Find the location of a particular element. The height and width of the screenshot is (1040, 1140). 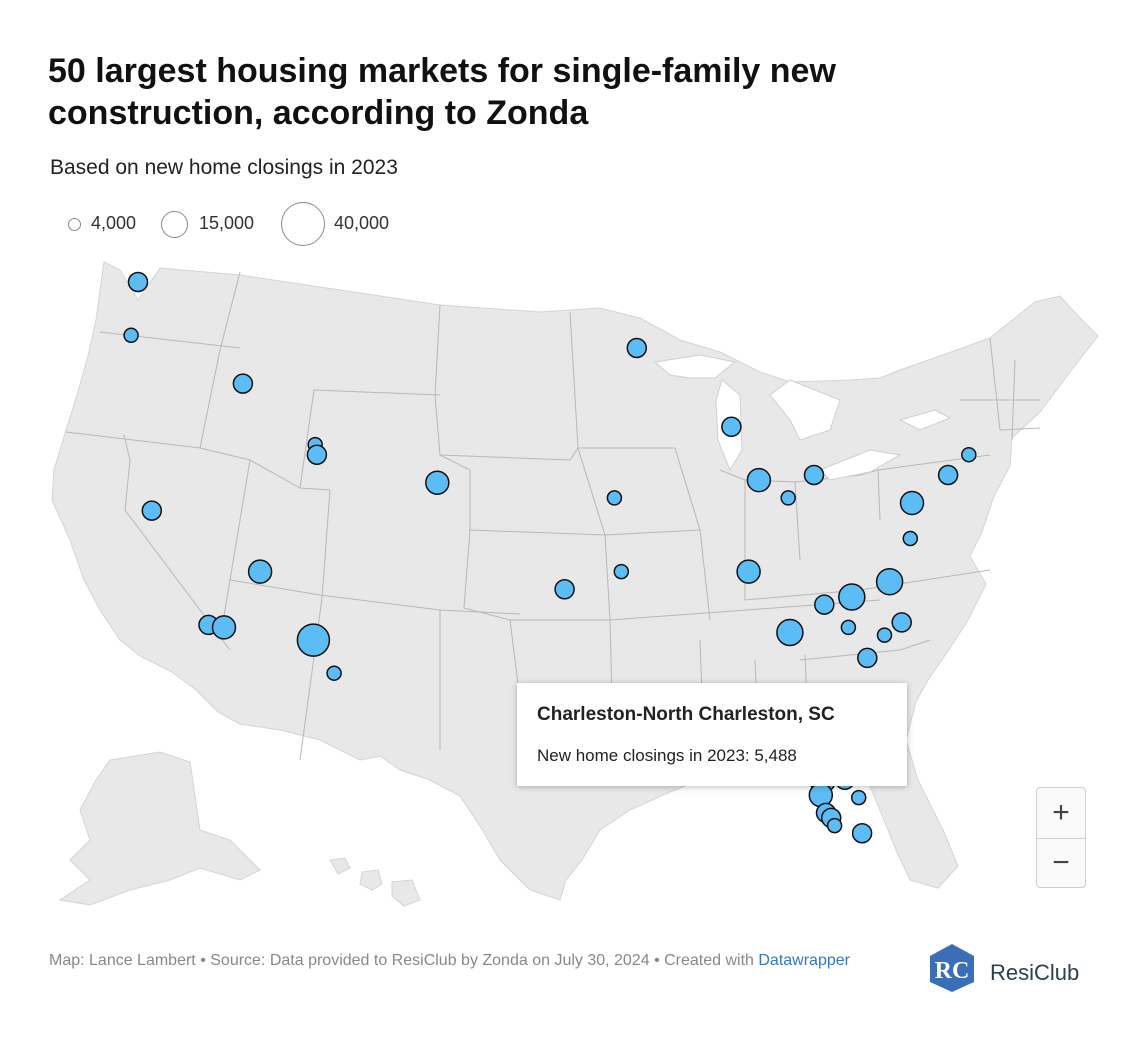

legend-label-large: 40,000 is located at coordinates (362, 223).